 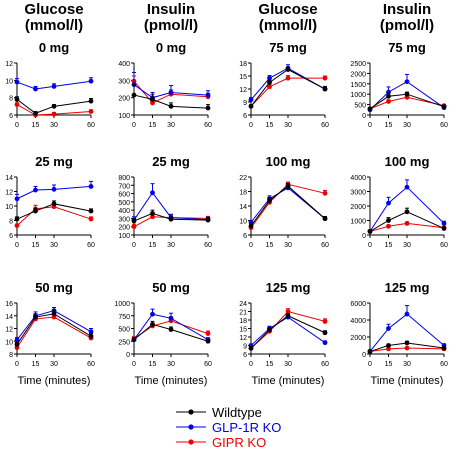 I want to click on legend-label: GIPR KO, so click(x=239, y=442).